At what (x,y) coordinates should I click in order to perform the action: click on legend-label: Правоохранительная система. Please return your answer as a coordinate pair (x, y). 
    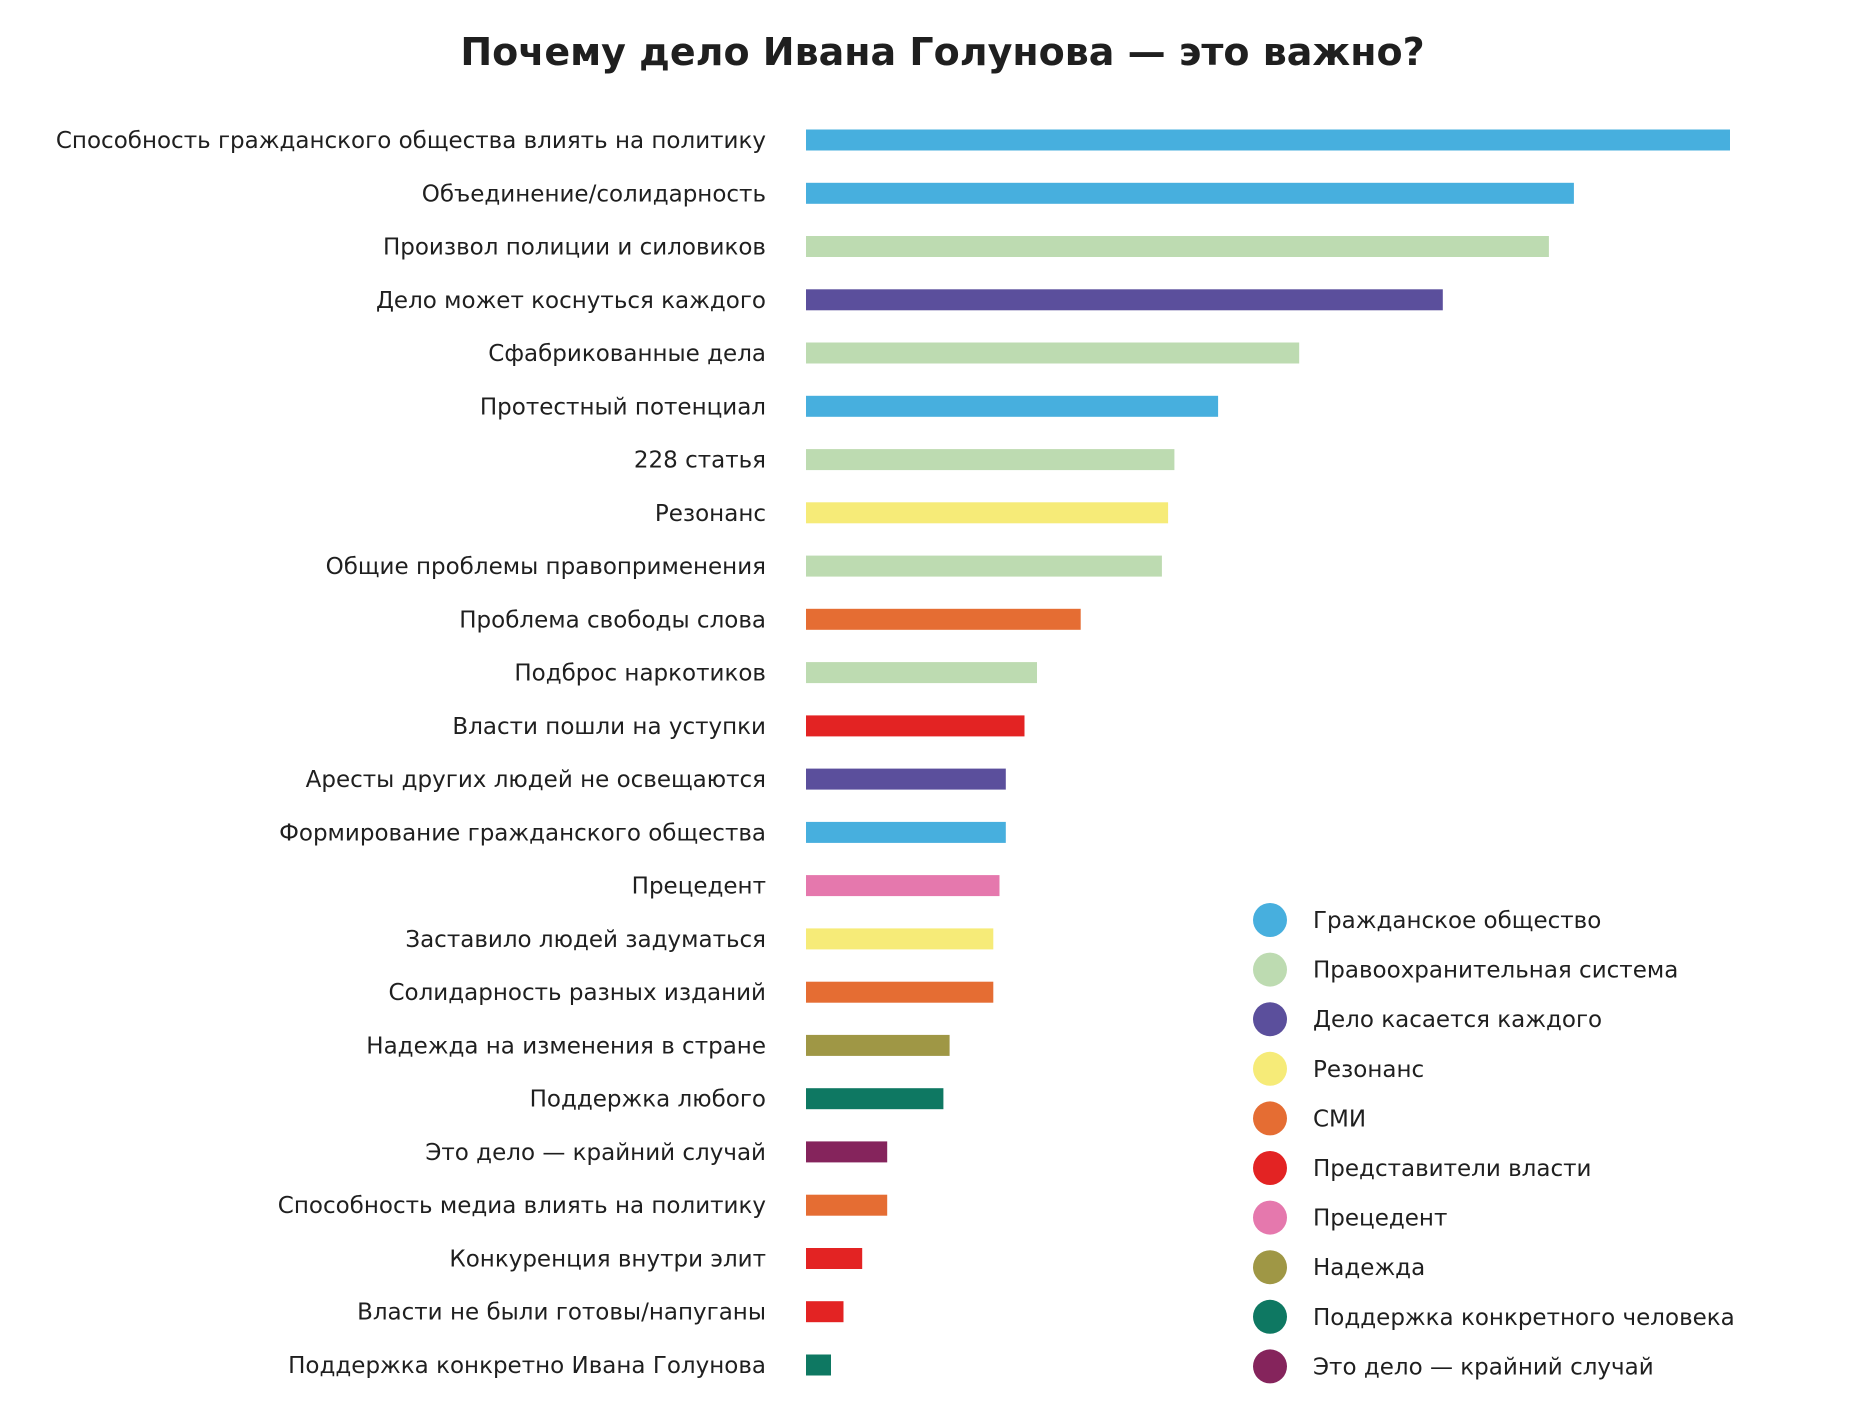
    Looking at the image, I should click on (1495, 971).